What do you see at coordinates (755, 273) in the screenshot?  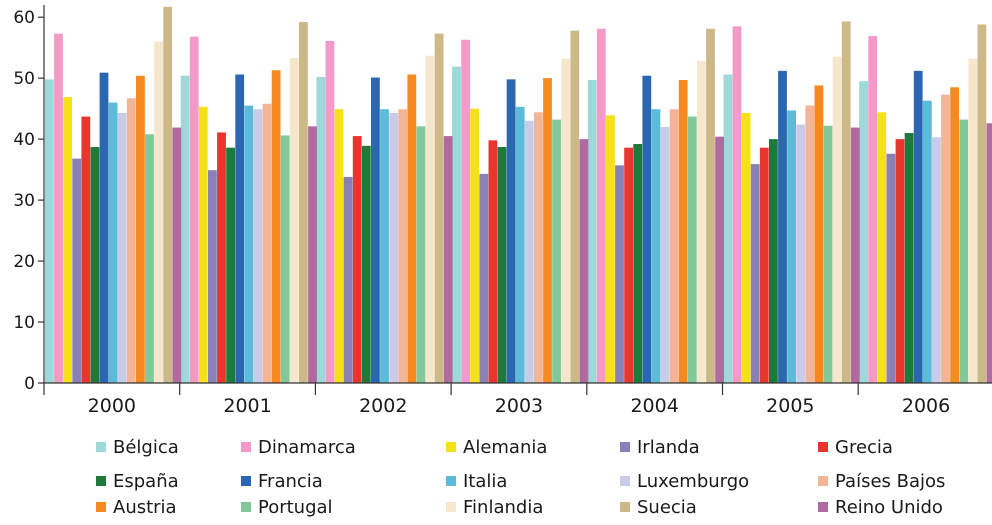 I see `bar-irlanda-2005` at bounding box center [755, 273].